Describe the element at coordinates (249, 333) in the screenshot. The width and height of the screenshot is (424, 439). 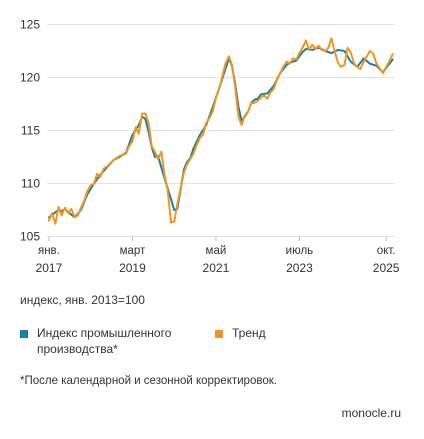
I see `legend-label-trend: Тренд` at that location.